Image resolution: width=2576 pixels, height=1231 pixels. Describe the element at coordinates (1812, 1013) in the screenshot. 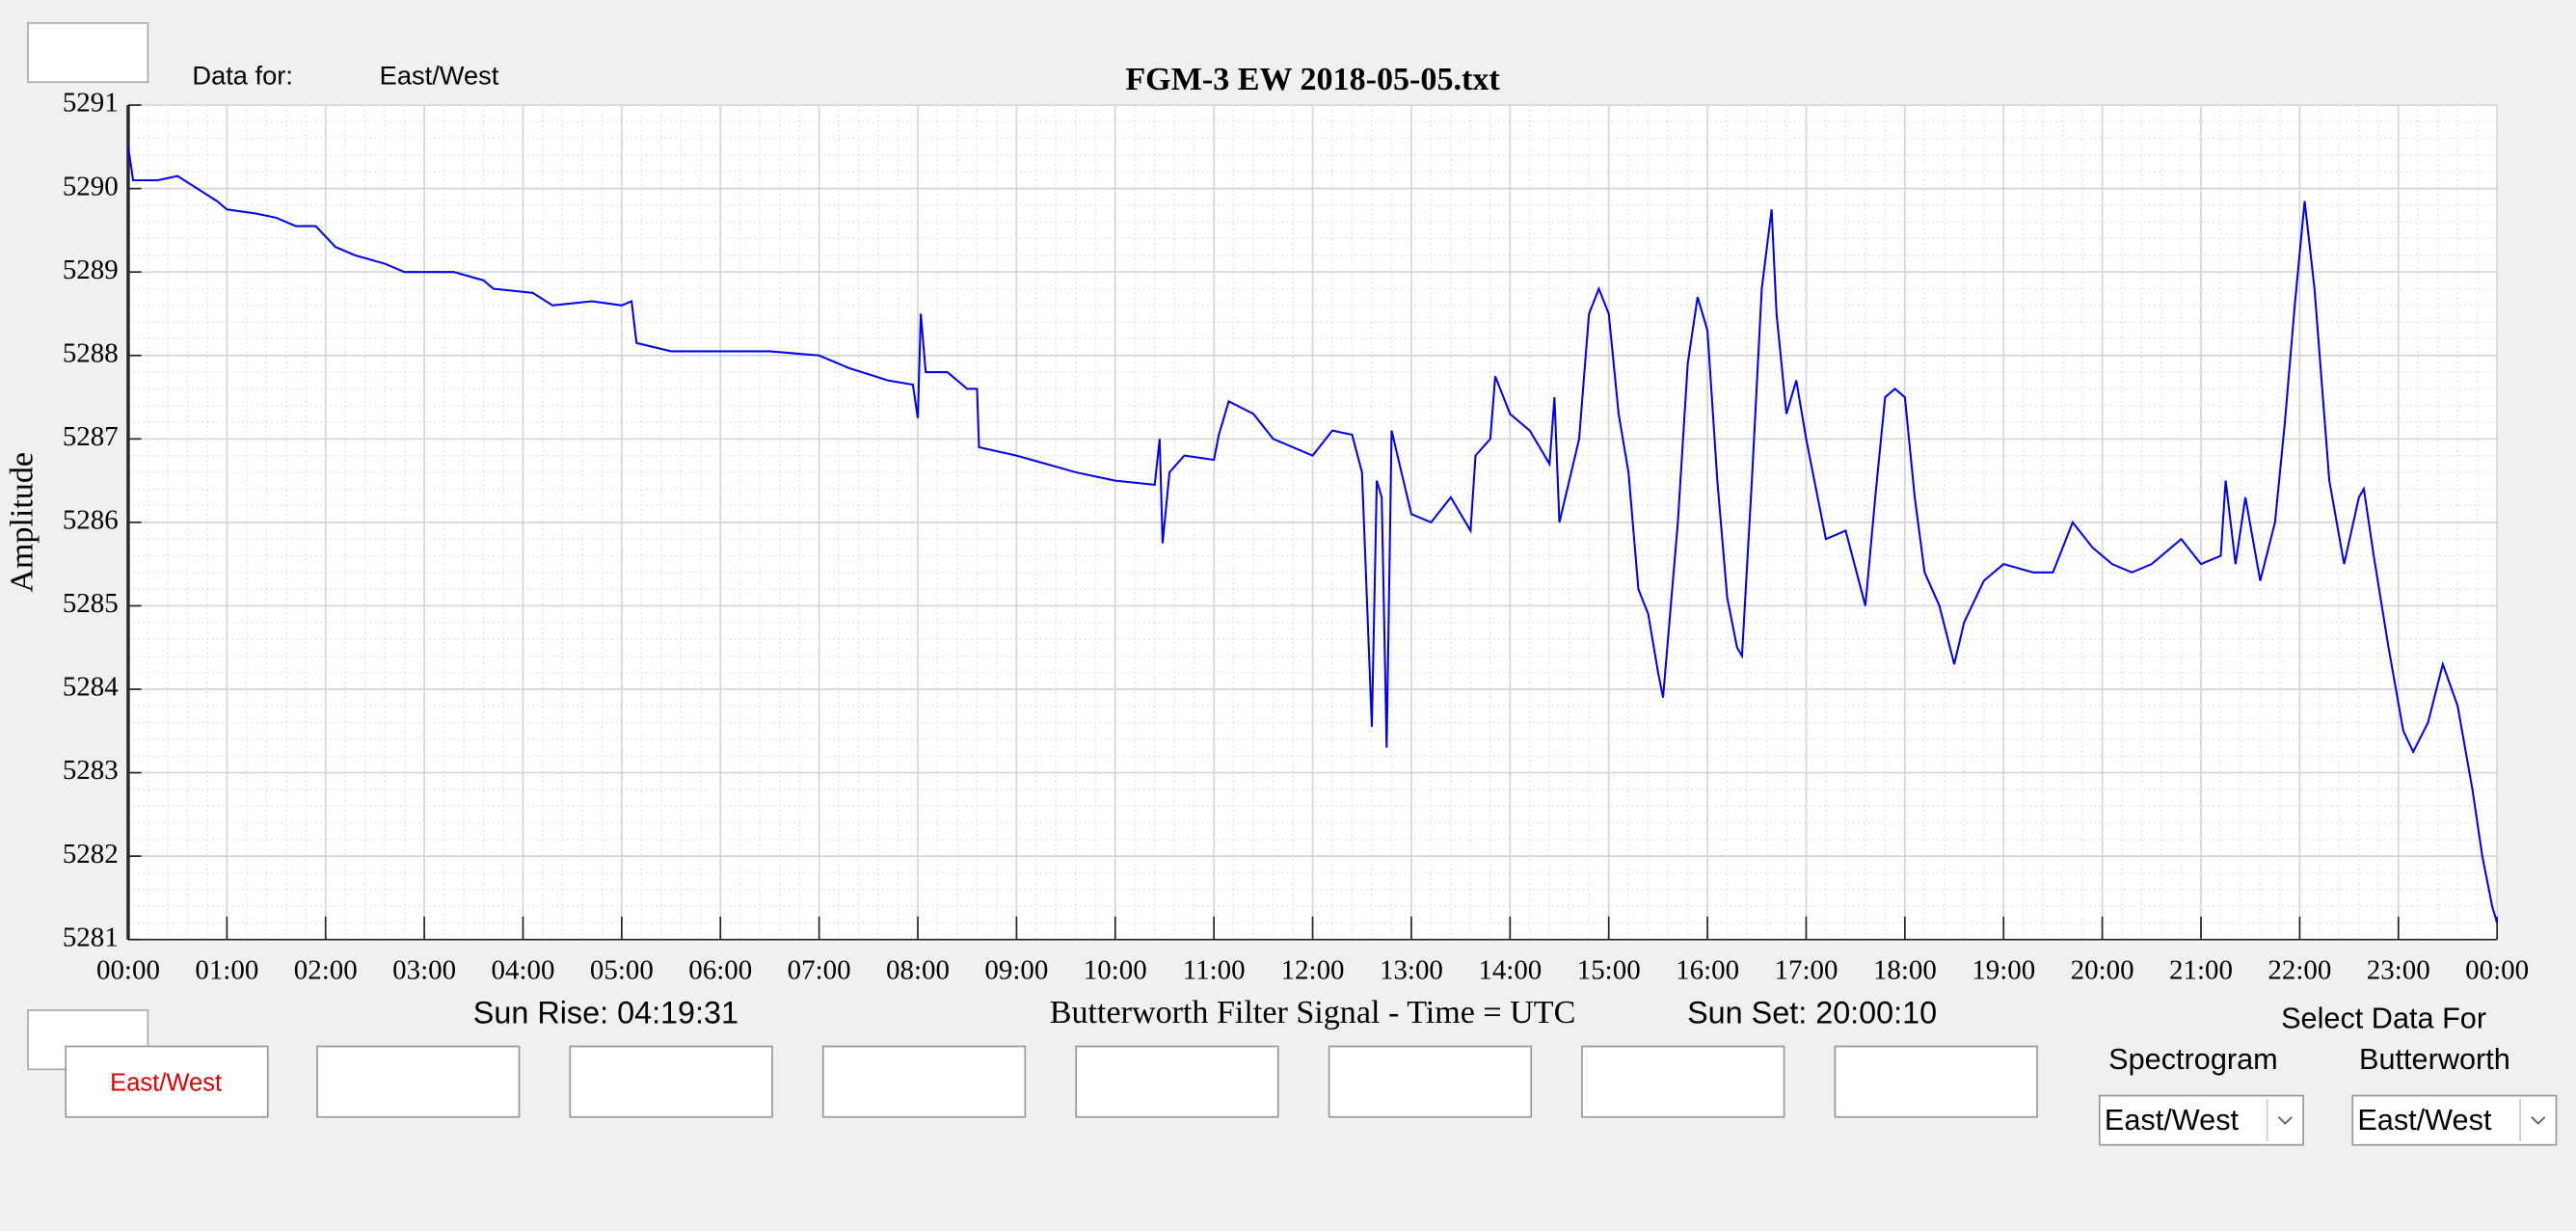

I see `sun-set: Sun Set: 20:00:10` at that location.